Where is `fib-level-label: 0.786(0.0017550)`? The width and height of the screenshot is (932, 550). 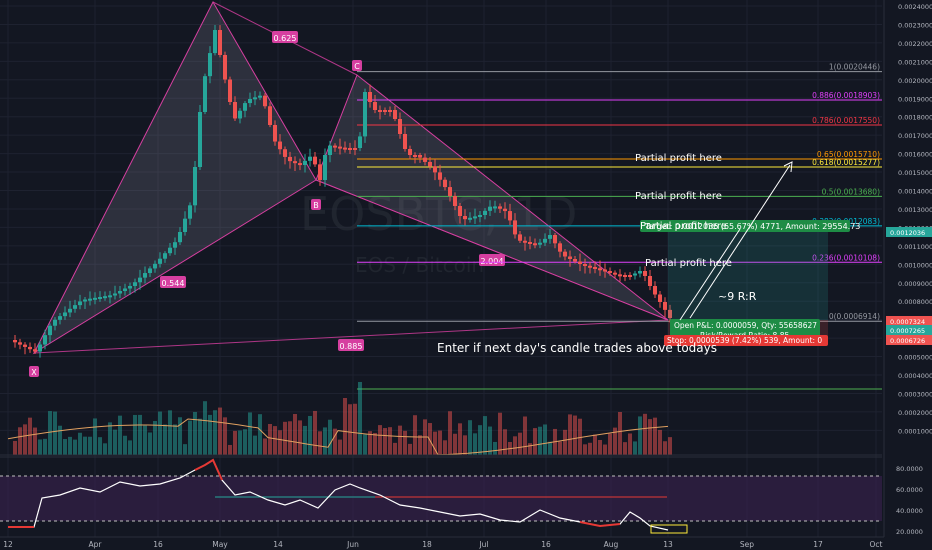
fib-level-label: 0.786(0.0017550) is located at coordinates (846, 120).